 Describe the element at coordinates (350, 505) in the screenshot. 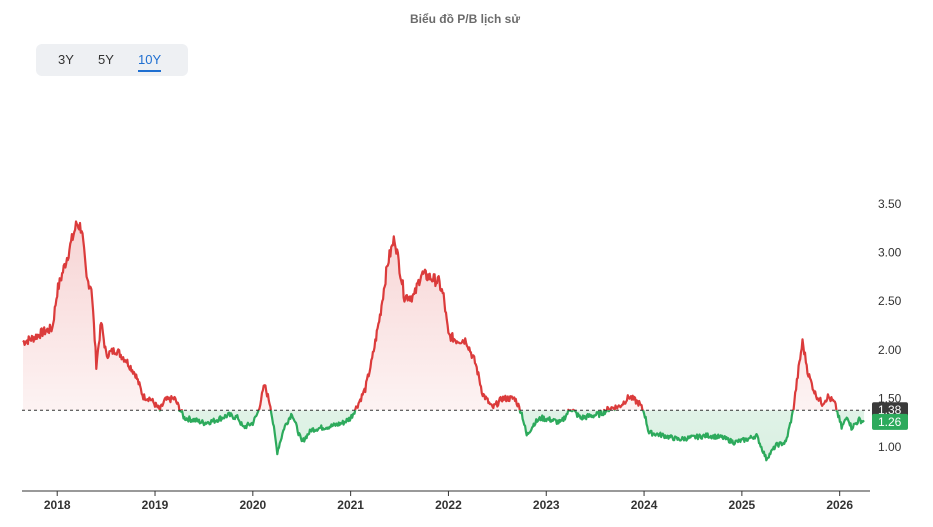

I see `x-tick-label-2021: 2021` at that location.